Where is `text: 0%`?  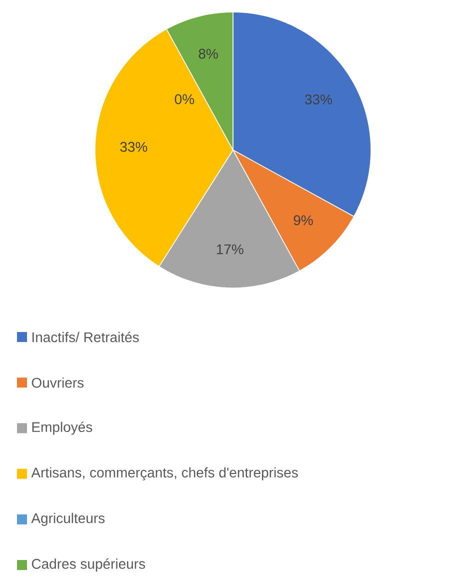
text: 0% is located at coordinates (184, 99).